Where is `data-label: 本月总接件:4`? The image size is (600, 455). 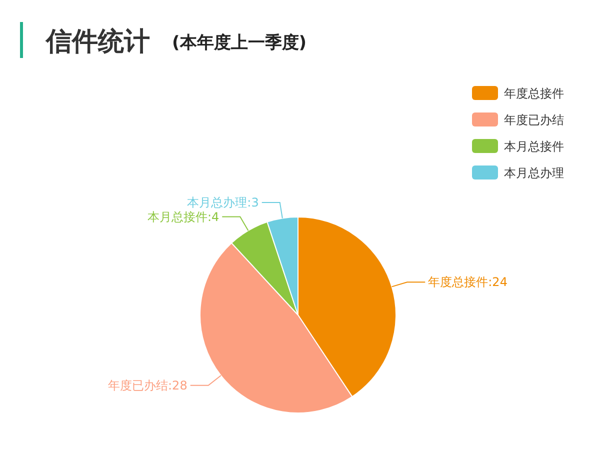
data-label: 本月总接件:4 is located at coordinates (183, 217).